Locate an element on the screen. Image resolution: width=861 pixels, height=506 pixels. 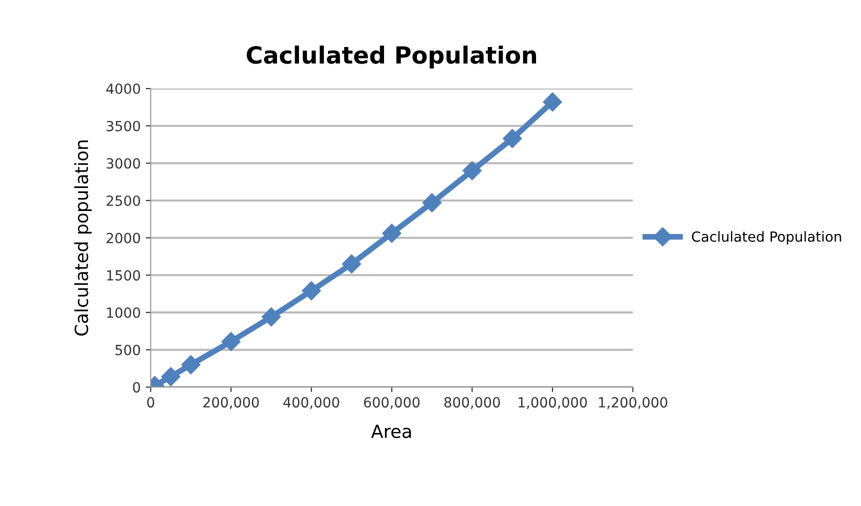
y-tick-label: 3500 is located at coordinates (123, 126).